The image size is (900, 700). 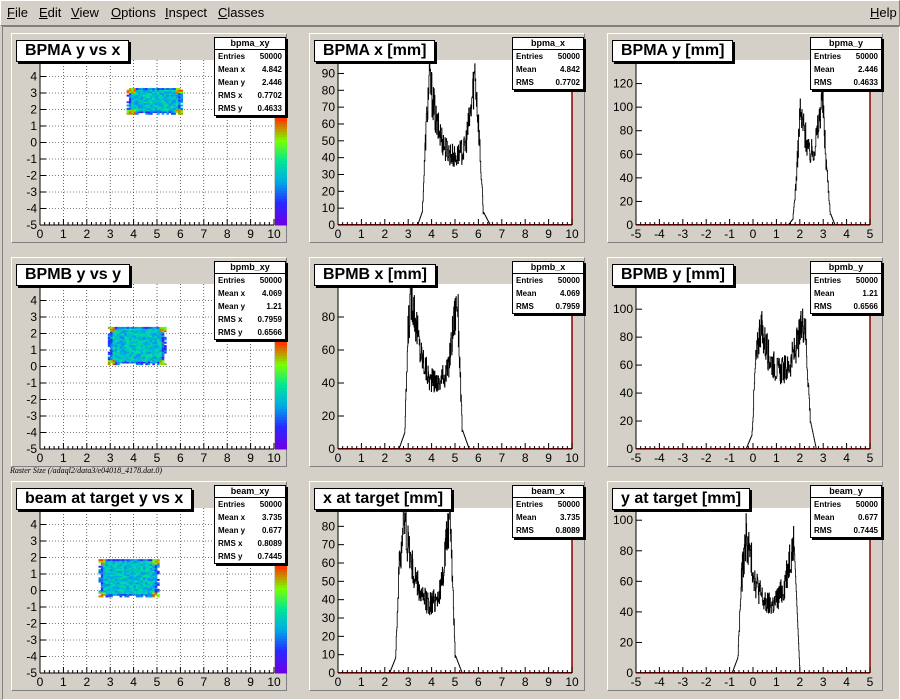 What do you see at coordinates (846, 268) in the screenshot?
I see `stats-box-name: bpmb_y` at bounding box center [846, 268].